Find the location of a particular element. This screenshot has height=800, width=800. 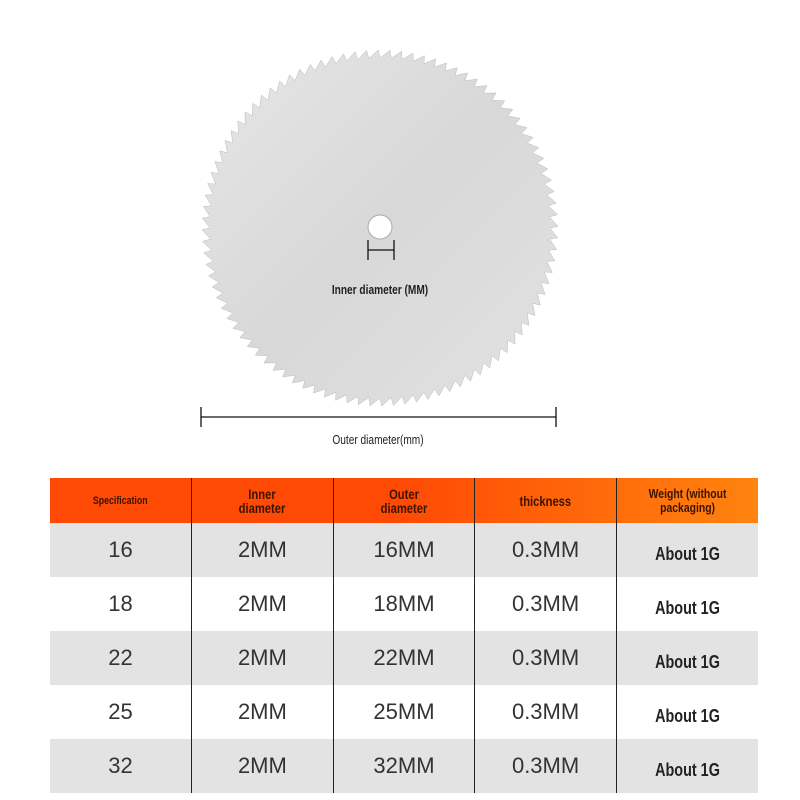

outer-diameter-dimension-line is located at coordinates (378, 417).